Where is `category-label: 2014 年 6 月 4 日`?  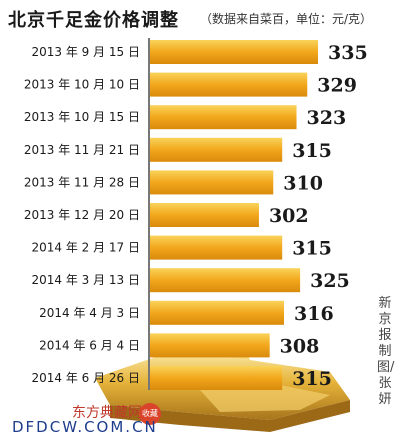 category-label: 2014 年 6 月 4 日 is located at coordinates (89, 345).